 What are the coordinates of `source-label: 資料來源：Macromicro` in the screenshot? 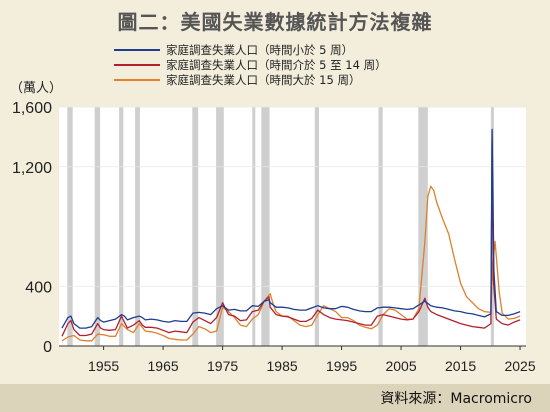 It's located at (456, 399).